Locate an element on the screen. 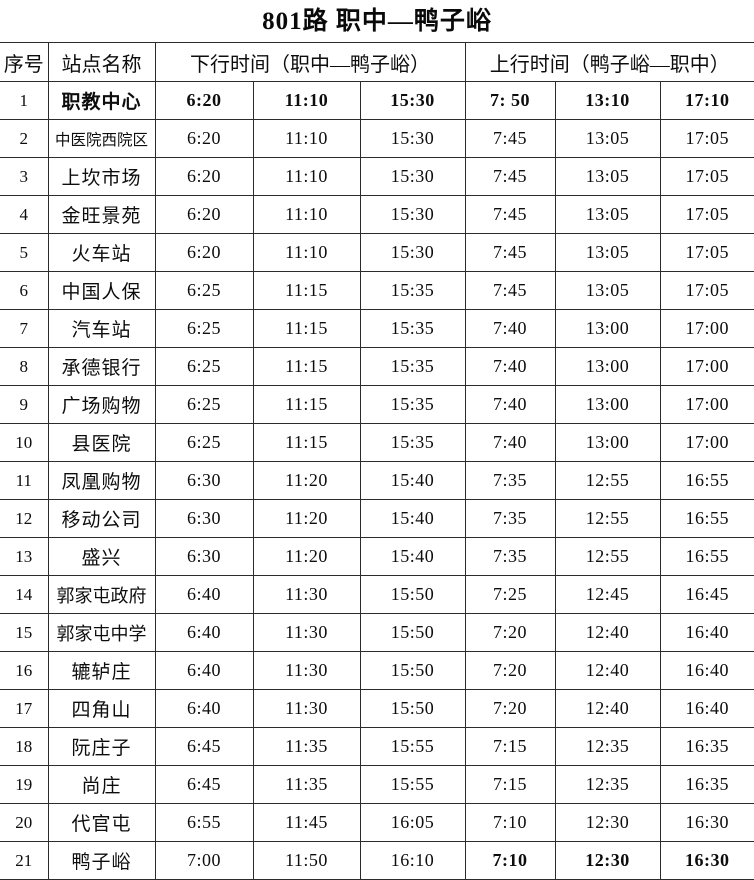  table-row: 8 承德银行 6:25 11:15 15:35 7:40 13:00 17:00 is located at coordinates (377, 366).